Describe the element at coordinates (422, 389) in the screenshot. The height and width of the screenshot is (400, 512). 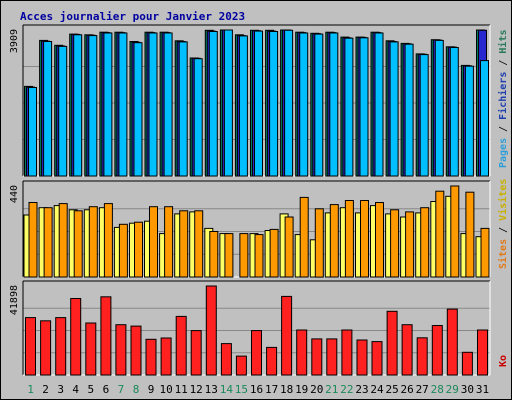
I see `x-tick-label: 27` at that location.